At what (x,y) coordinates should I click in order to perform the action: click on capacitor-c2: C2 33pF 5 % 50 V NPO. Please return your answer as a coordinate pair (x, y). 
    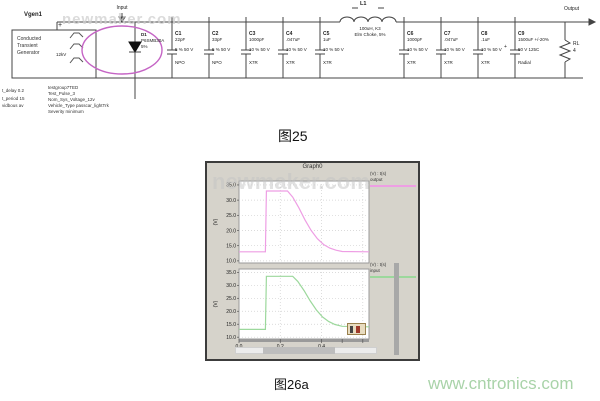
    Looking at the image, I should click on (221, 48).